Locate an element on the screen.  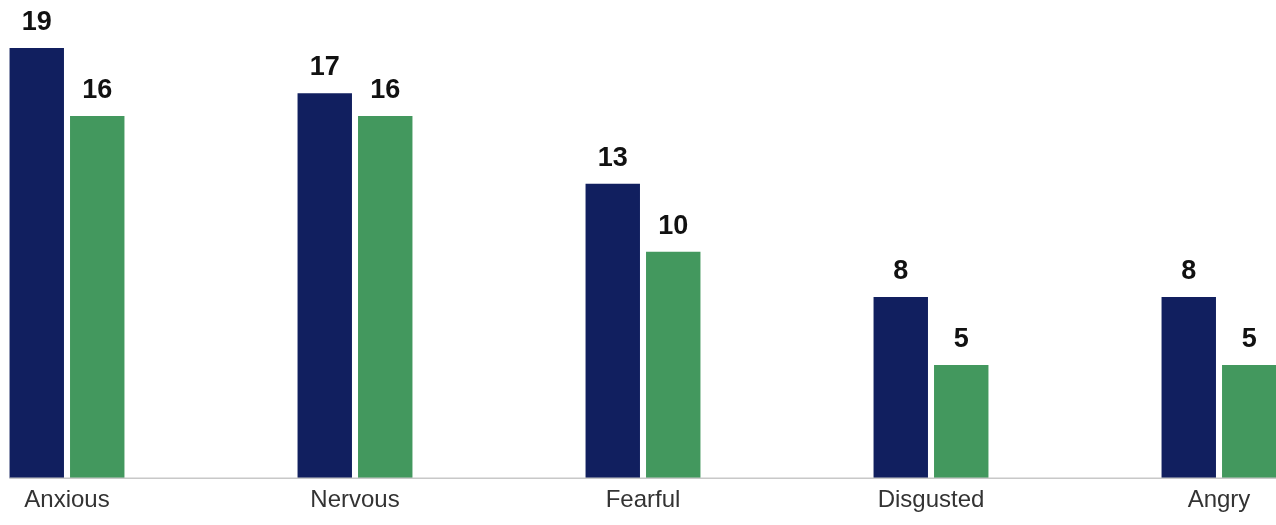
data-label: 13 is located at coordinates (612, 156).